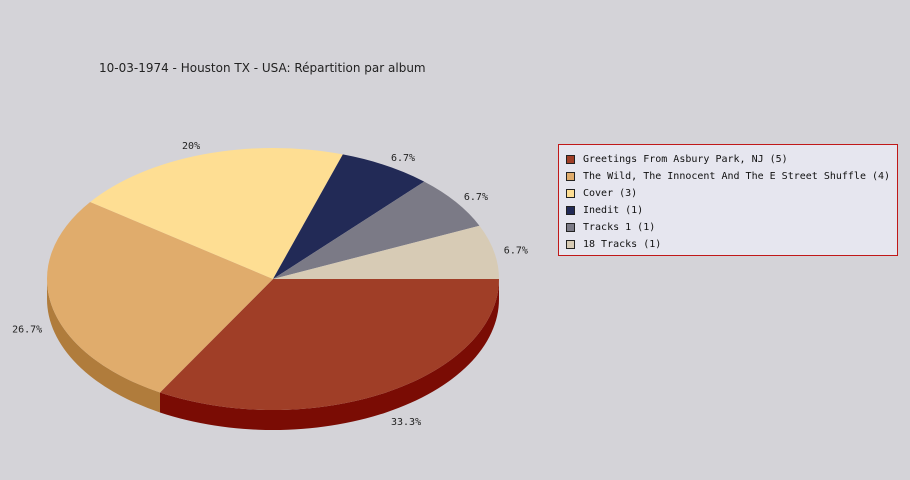  I want to click on pie-percent-label: 20%, so click(191, 146).